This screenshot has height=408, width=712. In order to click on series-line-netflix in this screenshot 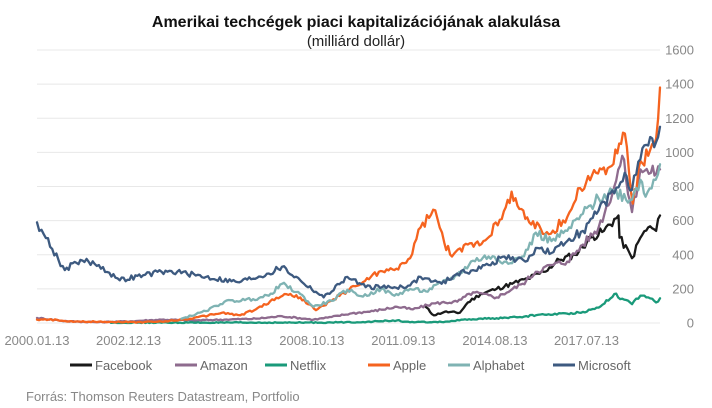, I will do `click(385, 308)`.